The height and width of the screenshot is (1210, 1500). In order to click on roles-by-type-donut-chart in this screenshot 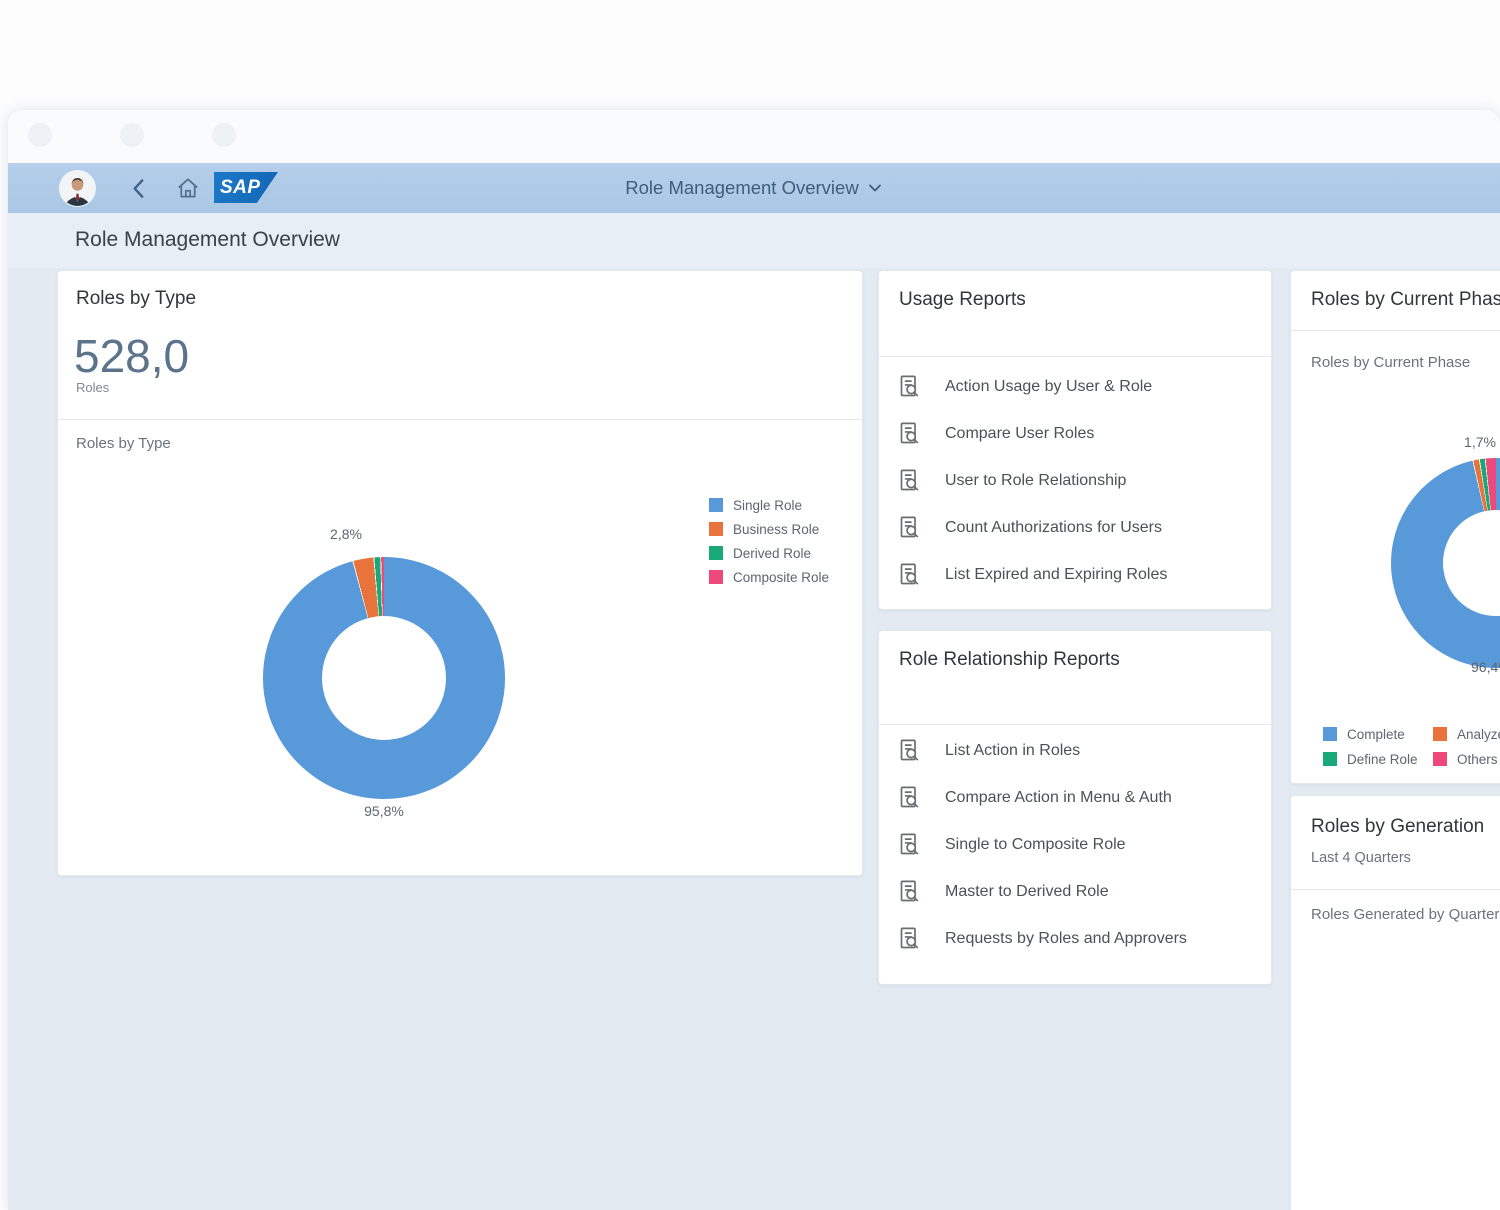, I will do `click(384, 678)`.